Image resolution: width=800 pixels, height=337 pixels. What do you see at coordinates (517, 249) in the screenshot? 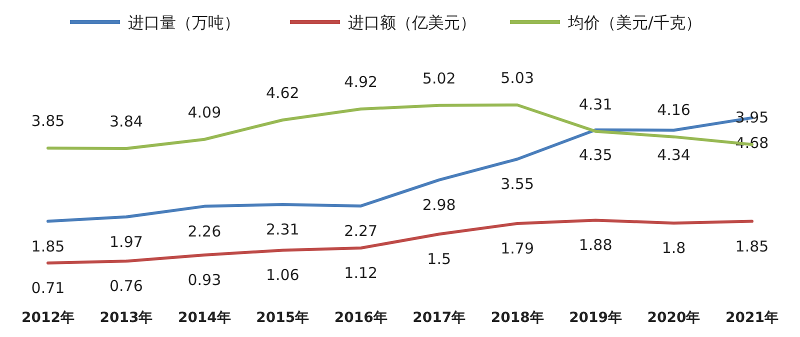
I see `data-label: 1.79` at bounding box center [517, 249].